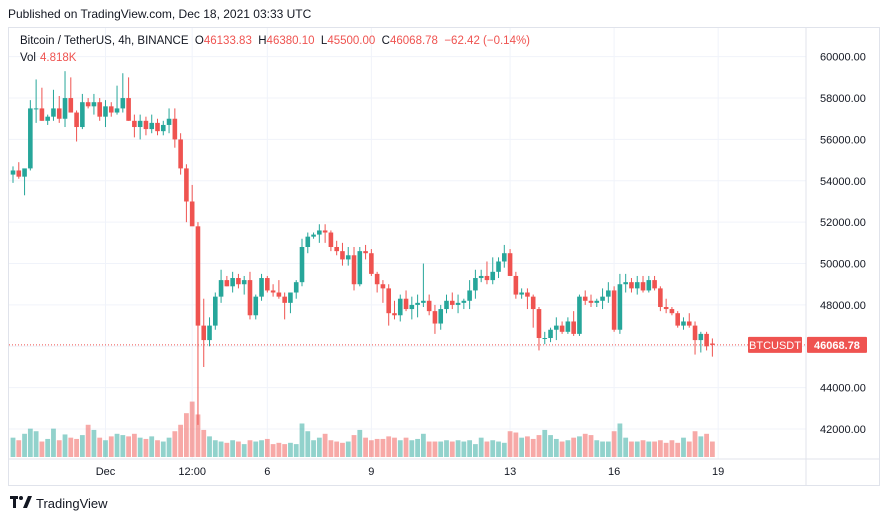 Image resolution: width=891 pixels, height=521 pixels. I want to click on y-tick-label: 50000.00, so click(843, 265).